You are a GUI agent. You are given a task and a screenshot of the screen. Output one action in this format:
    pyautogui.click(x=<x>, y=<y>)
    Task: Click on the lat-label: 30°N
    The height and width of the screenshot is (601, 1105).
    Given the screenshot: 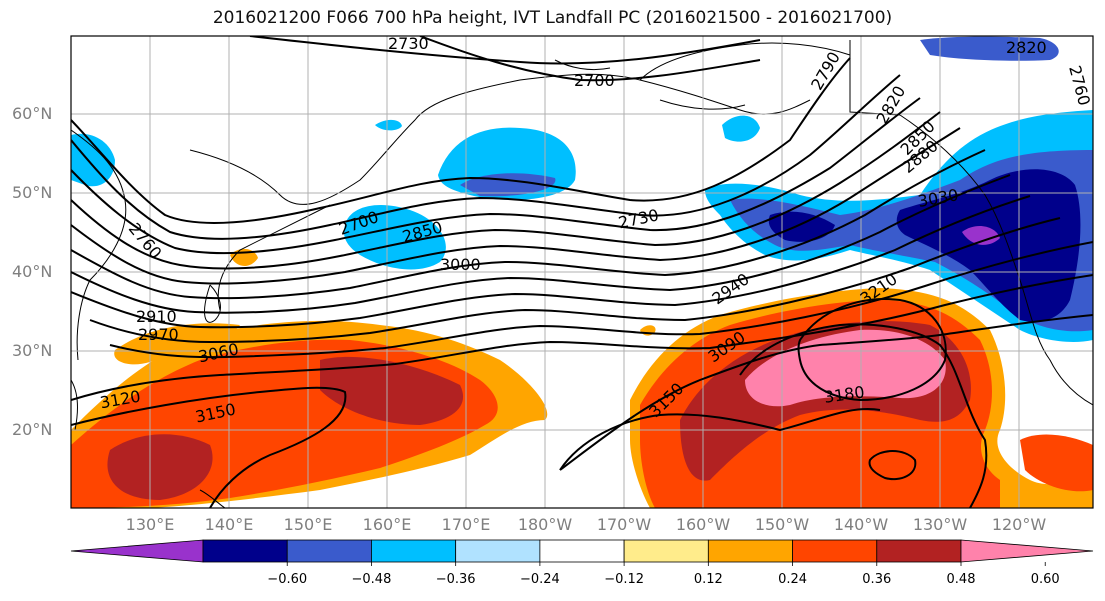 What is the action you would take?
    pyautogui.click(x=32, y=350)
    